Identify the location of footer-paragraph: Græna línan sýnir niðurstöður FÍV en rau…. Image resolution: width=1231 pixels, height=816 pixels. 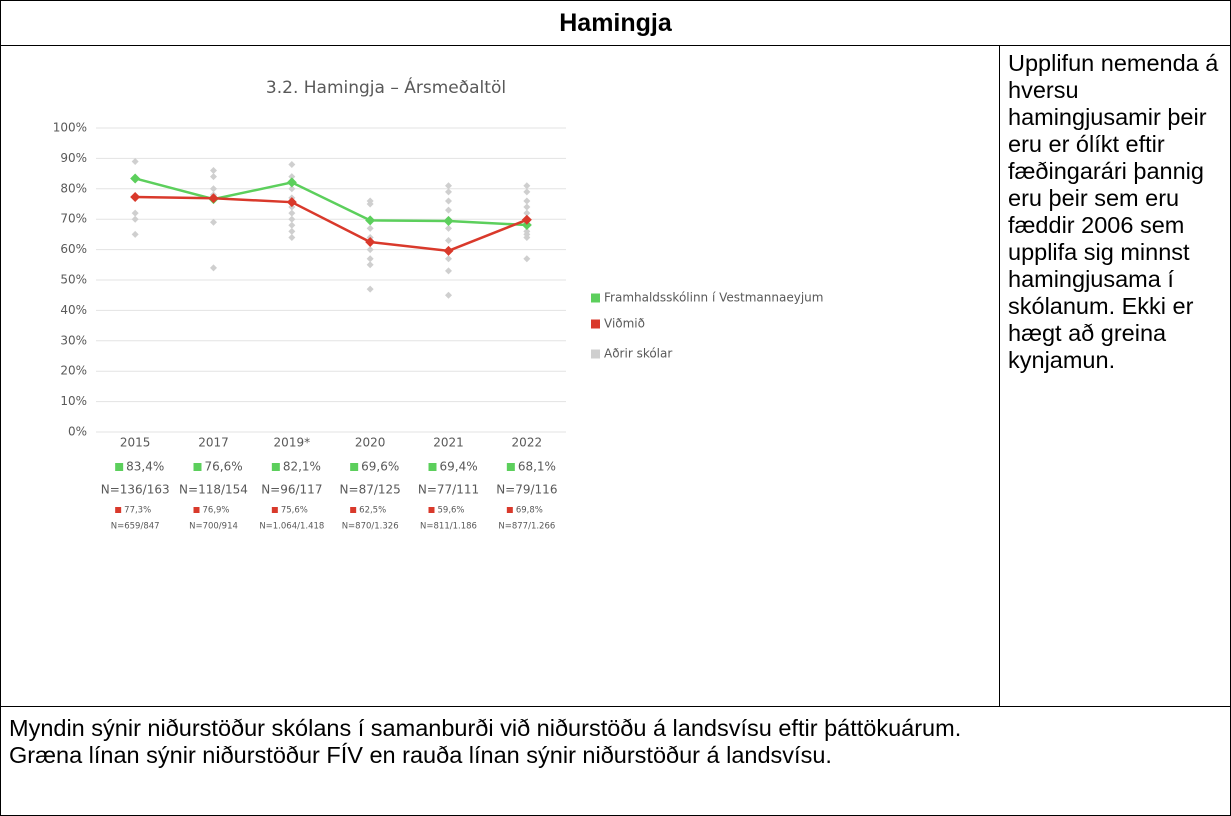
(420, 755).